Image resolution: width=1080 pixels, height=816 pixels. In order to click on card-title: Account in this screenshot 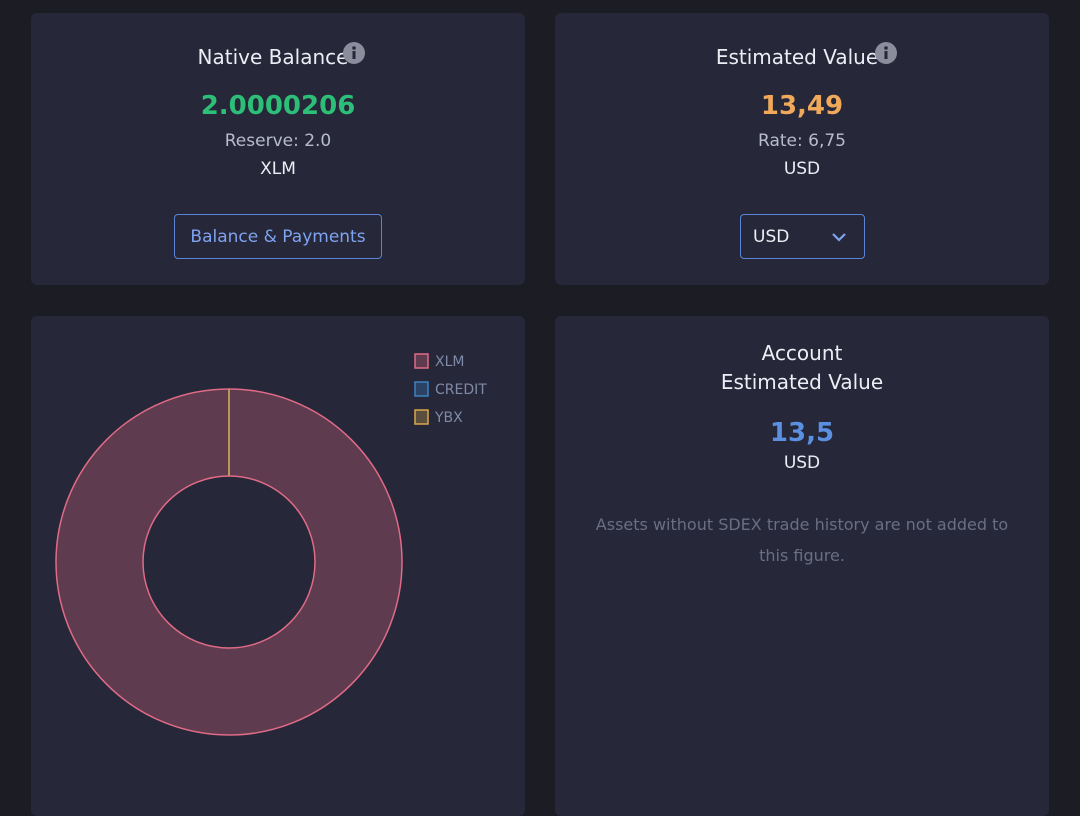, I will do `click(802, 353)`.